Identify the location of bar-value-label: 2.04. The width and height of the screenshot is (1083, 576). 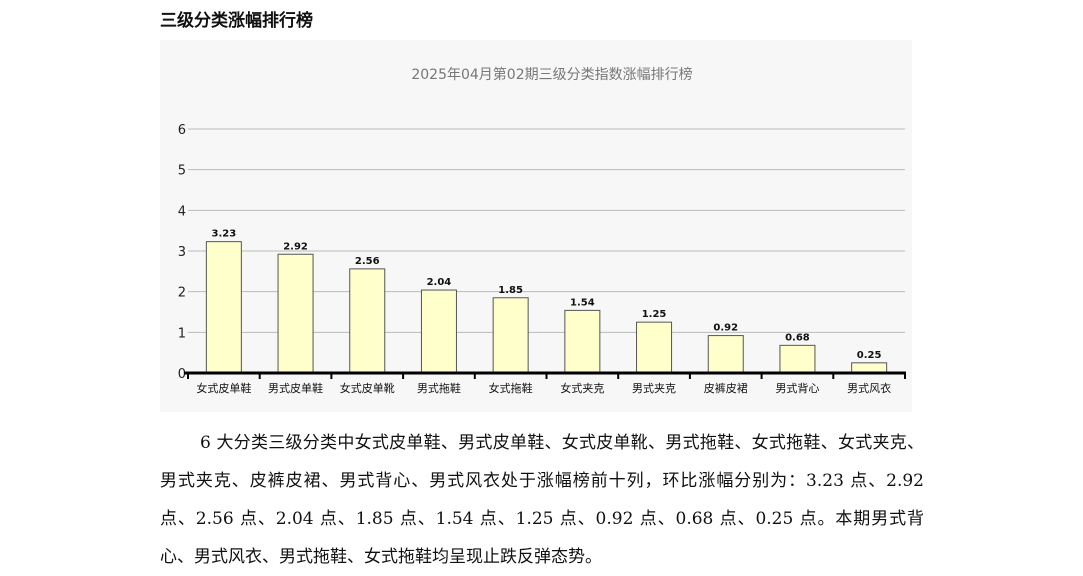
(439, 282).